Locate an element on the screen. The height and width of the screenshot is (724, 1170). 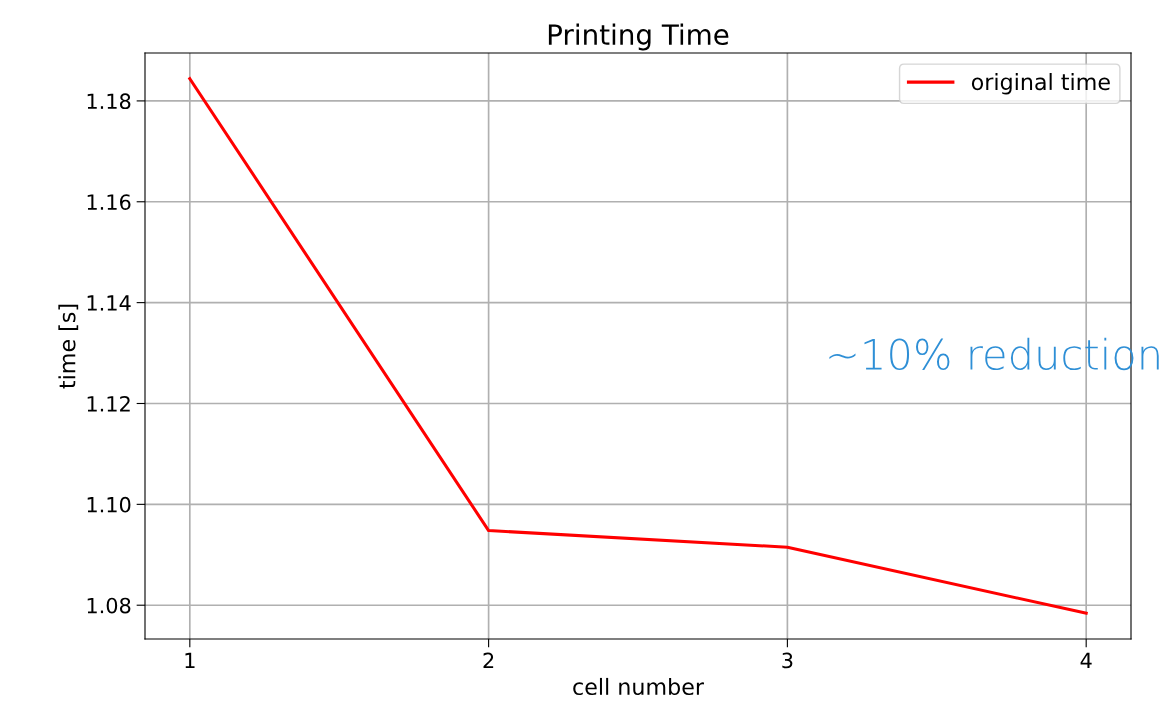
x-tick-label: 3 is located at coordinates (787, 660).